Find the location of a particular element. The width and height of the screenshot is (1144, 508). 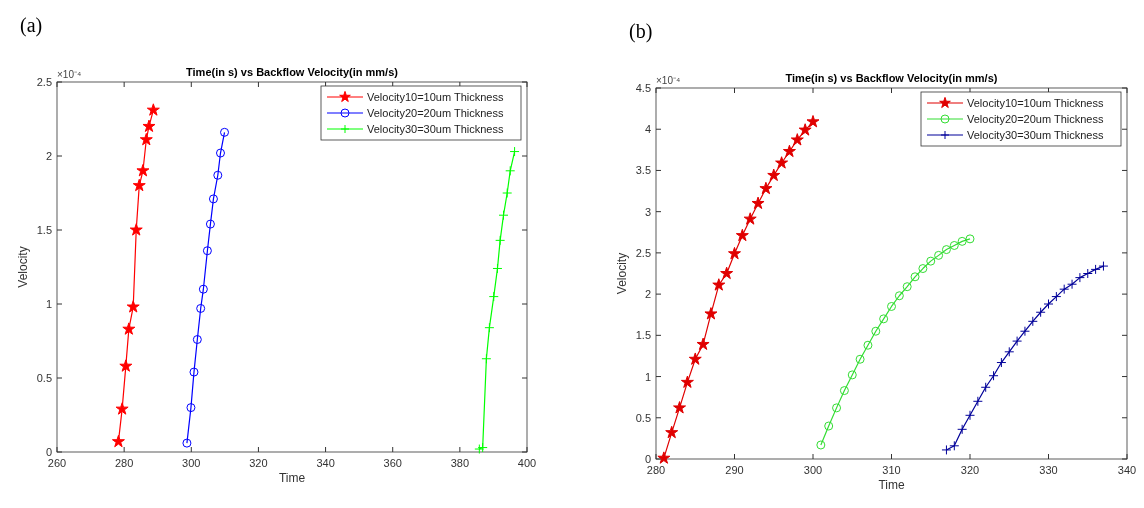

y-tick-label: 3.5 is located at coordinates (643, 170).